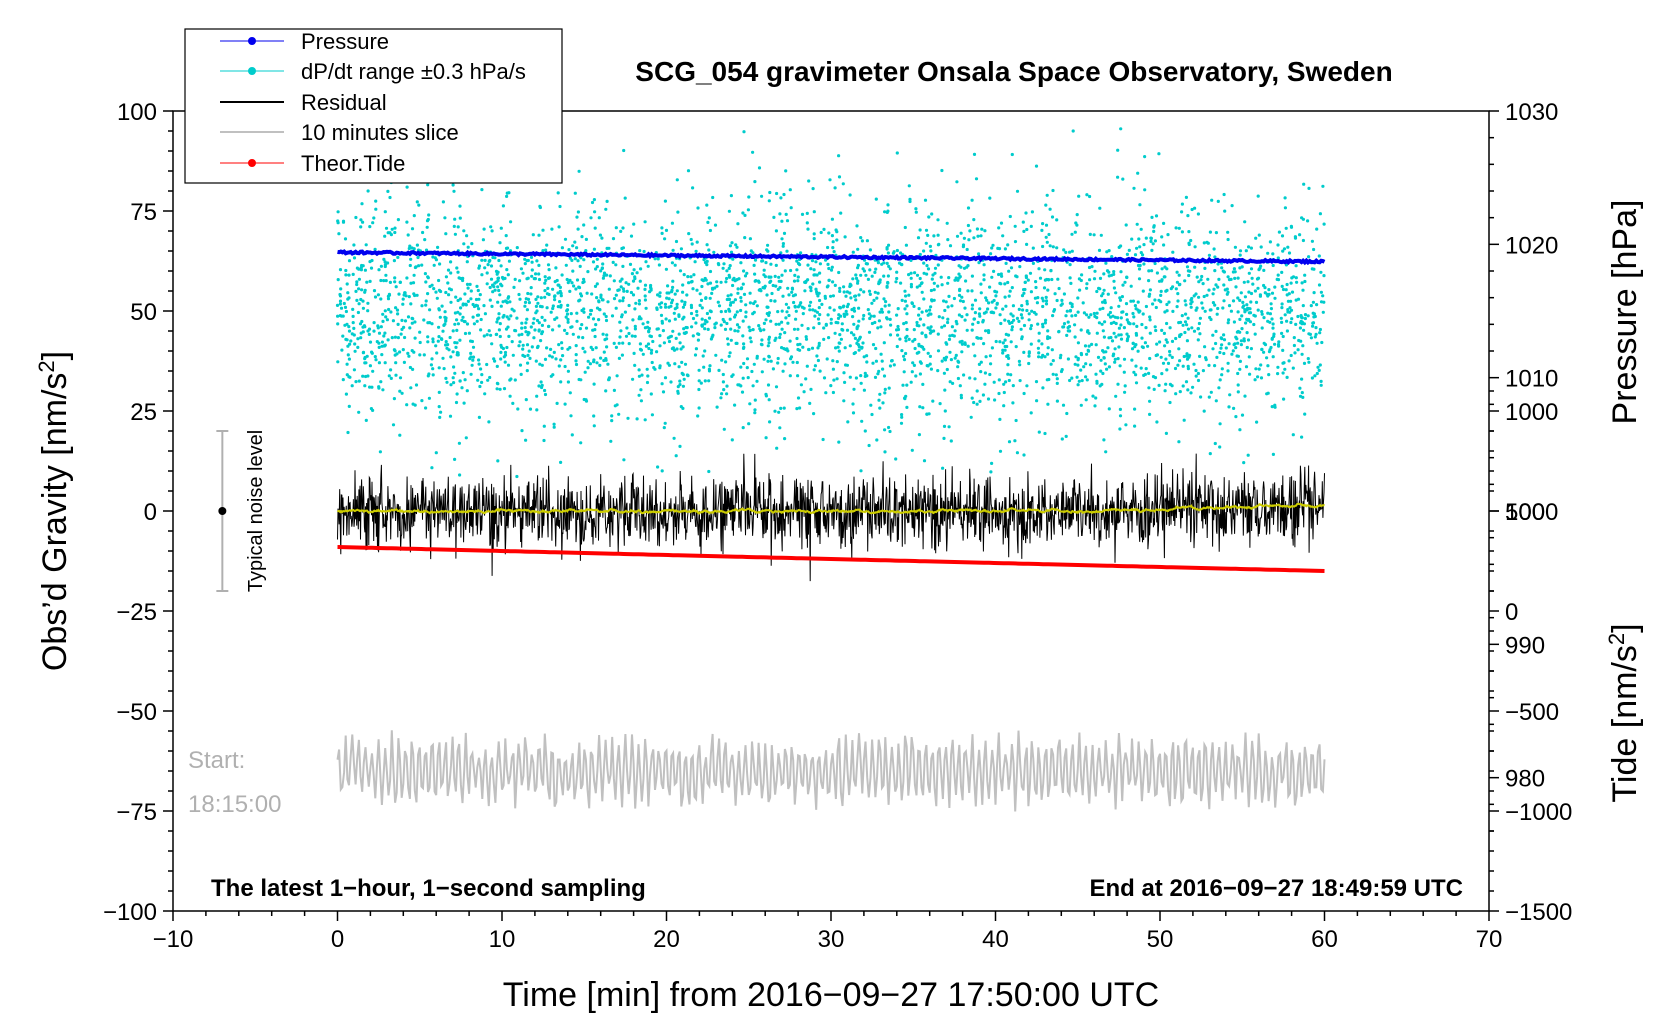 The height and width of the screenshot is (1020, 1676). What do you see at coordinates (827, 932) in the screenshot?
I see `x-axis-ticks: −10 0 10 20 30 40 50 60 70` at bounding box center [827, 932].